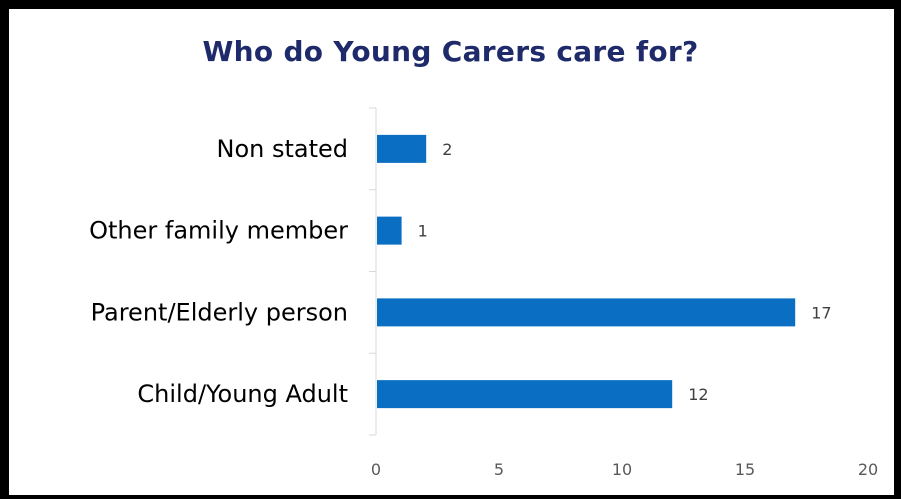  Describe the element at coordinates (242, 394) in the screenshot. I see `category-label: Child/Young Adult` at that location.